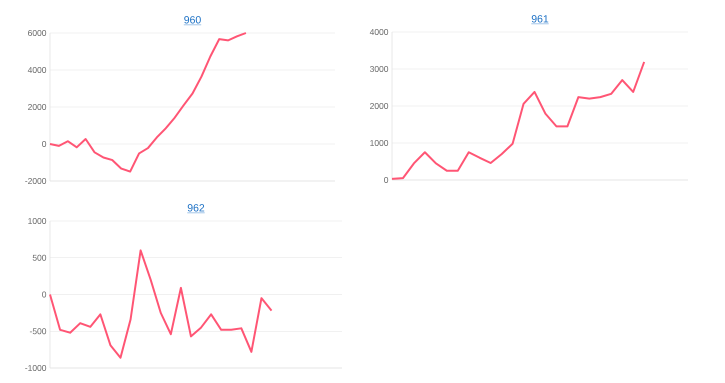 Image resolution: width=725 pixels, height=383 pixels. I want to click on chart-title: 960, so click(192, 20).